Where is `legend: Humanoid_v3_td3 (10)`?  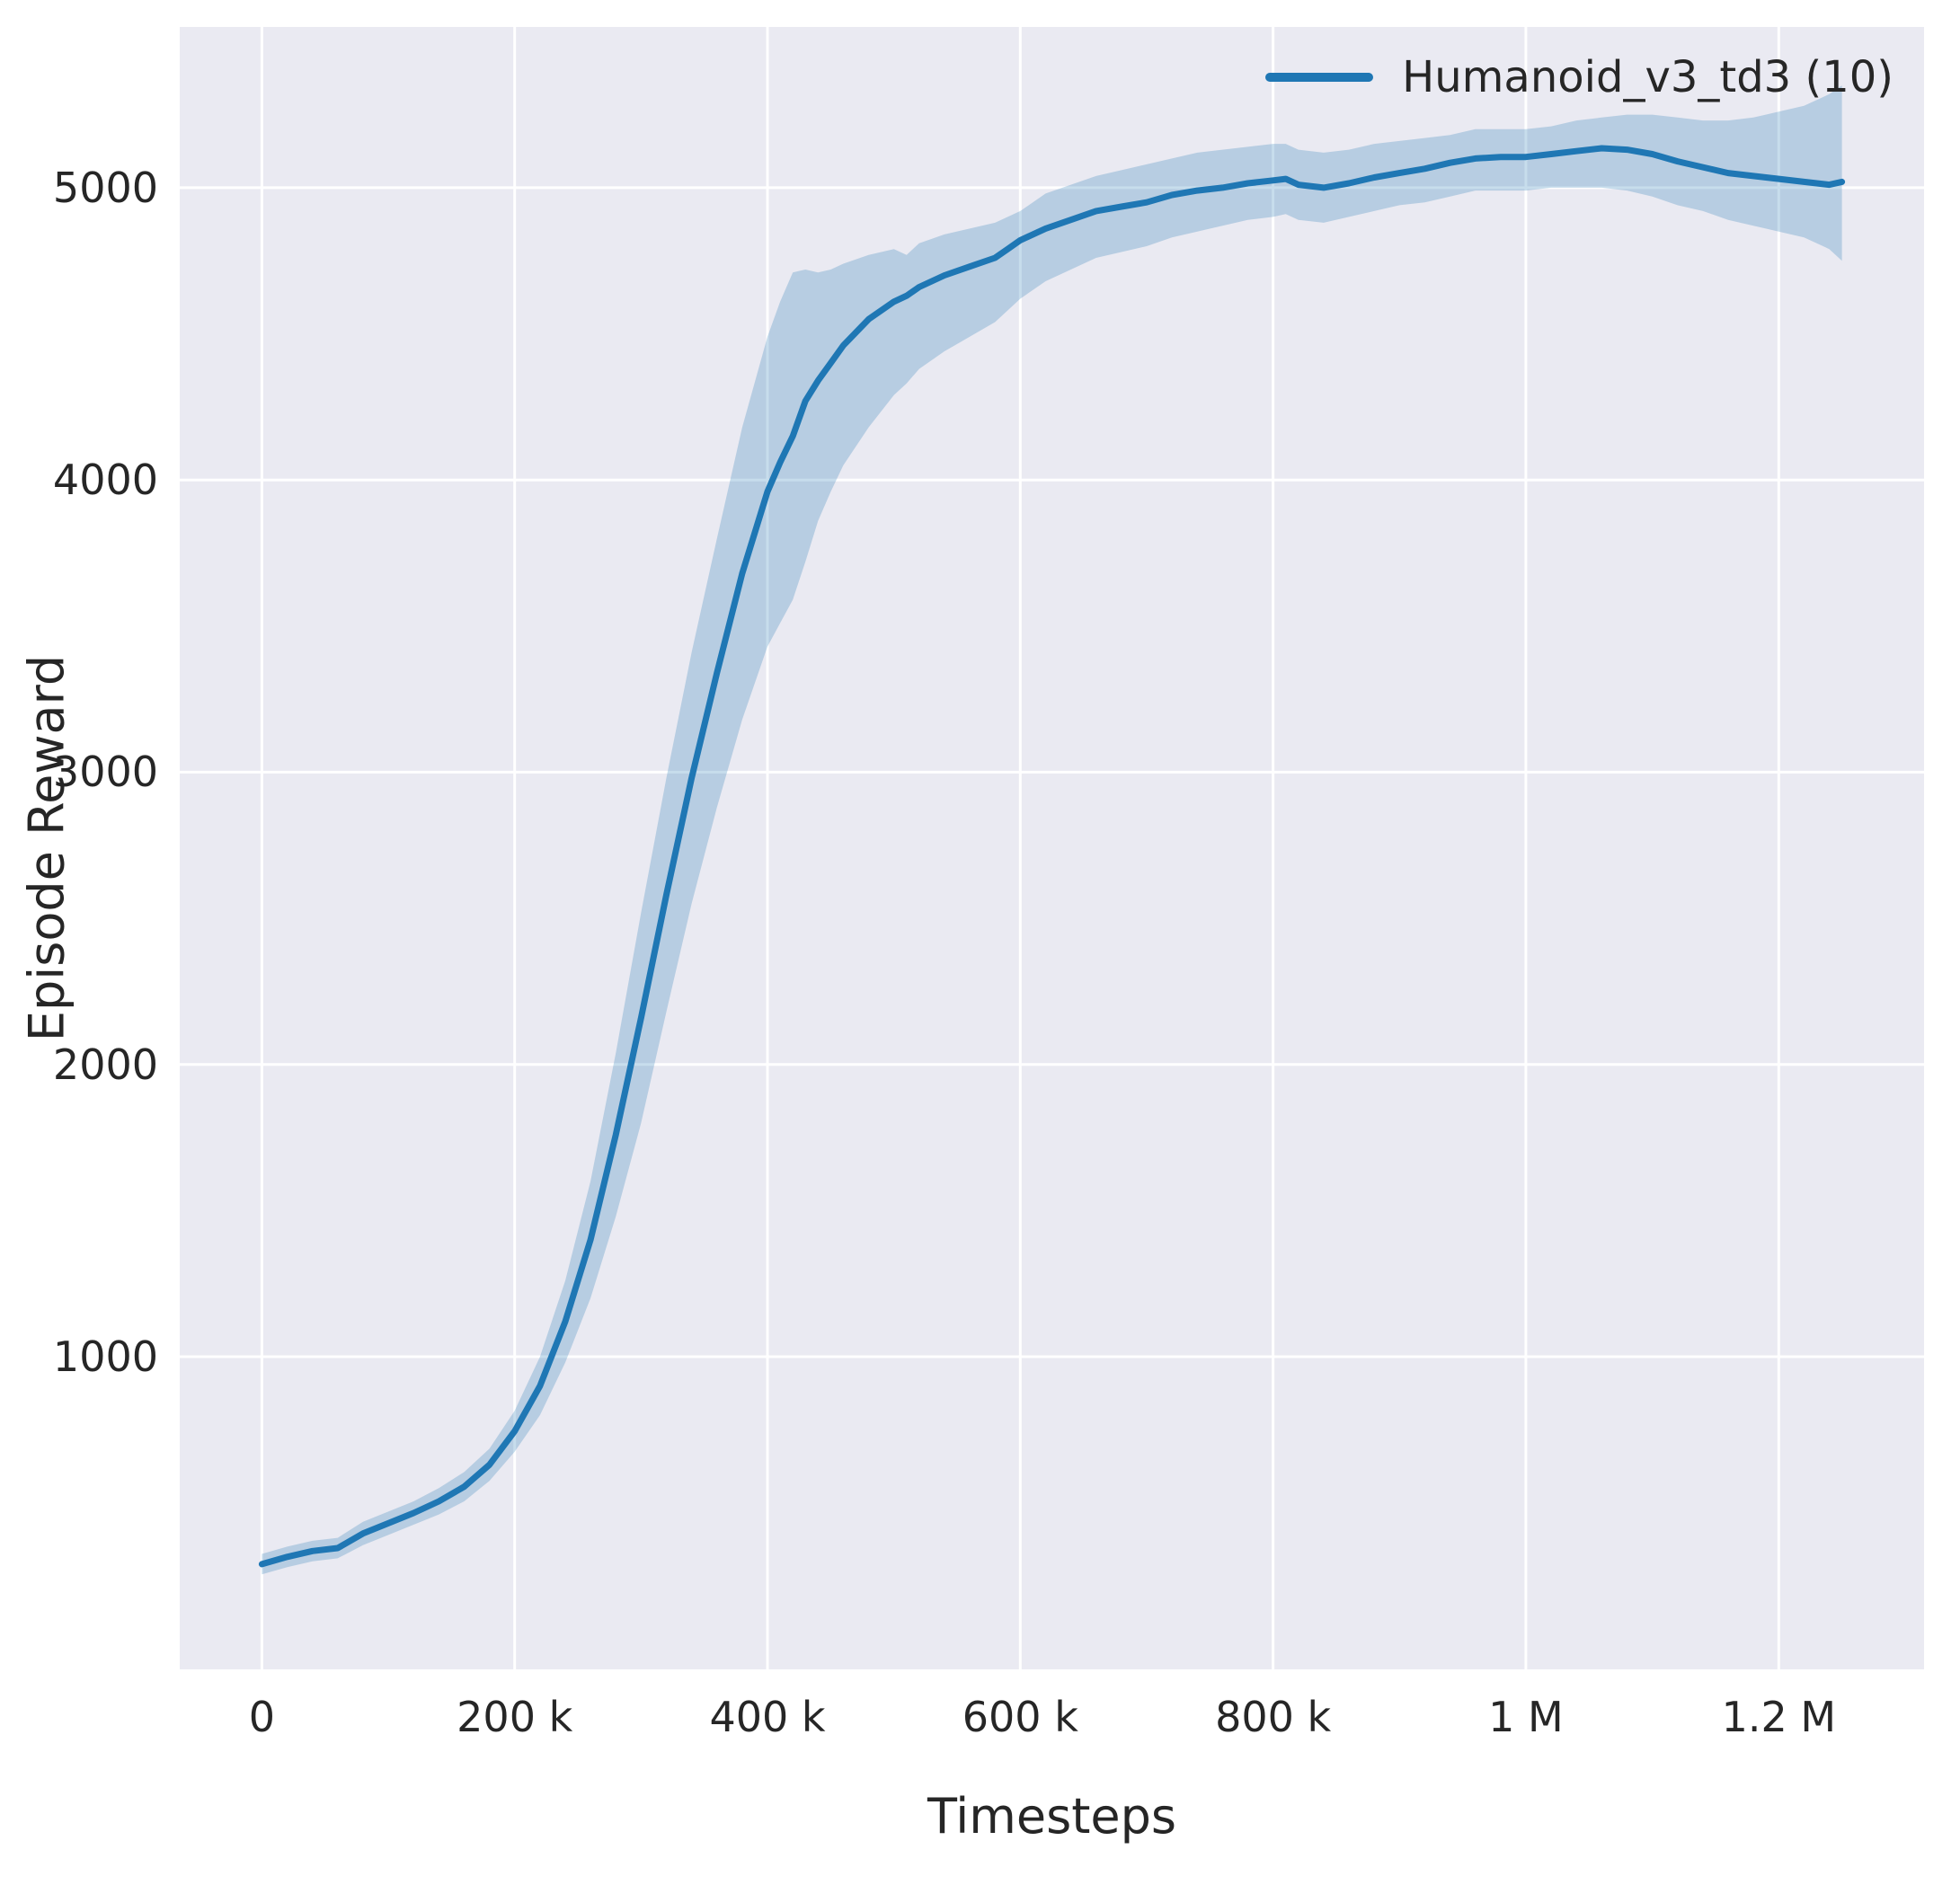
legend: Humanoid_v3_td3 (10) is located at coordinates (1579, 77).